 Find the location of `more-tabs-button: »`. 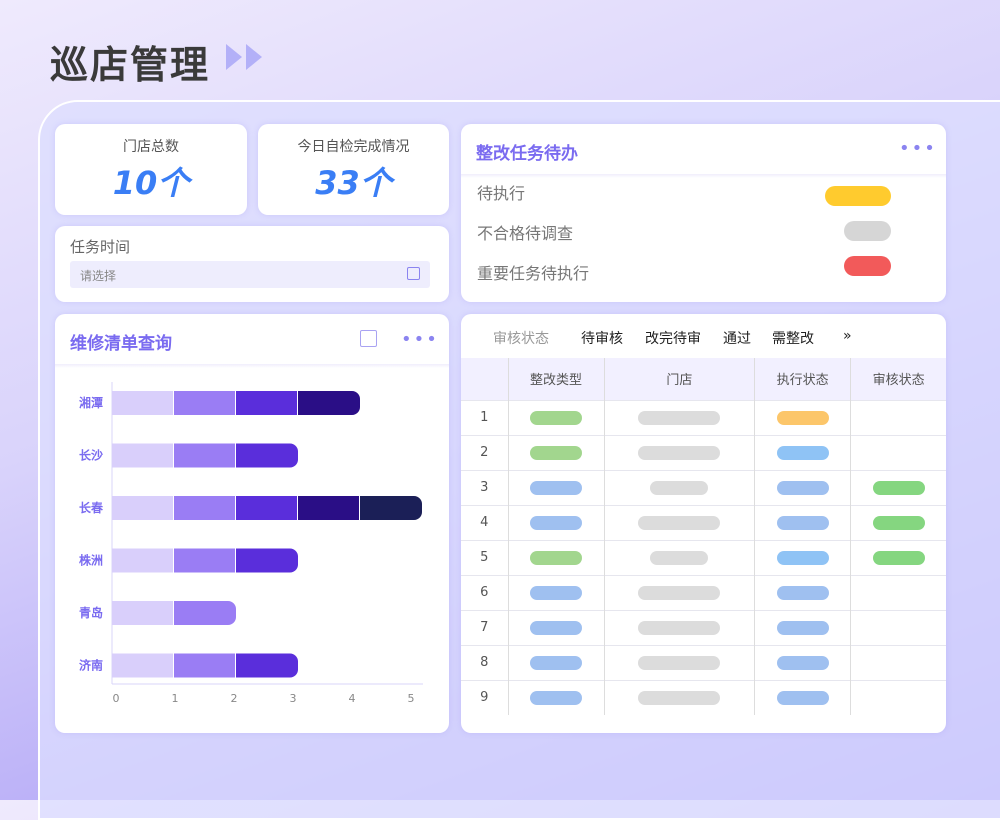

more-tabs-button: » is located at coordinates (847, 336).